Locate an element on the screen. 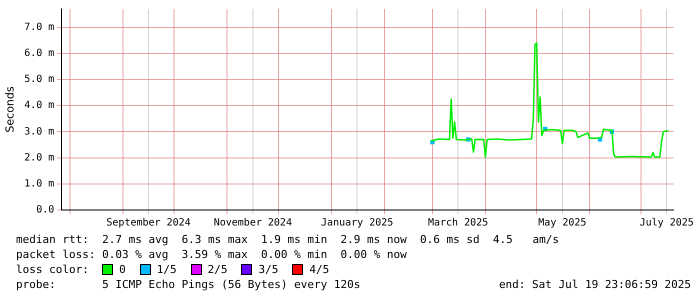 Image resolution: width=697 pixels, height=297 pixels. y-tick-label: 0.0 is located at coordinates (45, 210).